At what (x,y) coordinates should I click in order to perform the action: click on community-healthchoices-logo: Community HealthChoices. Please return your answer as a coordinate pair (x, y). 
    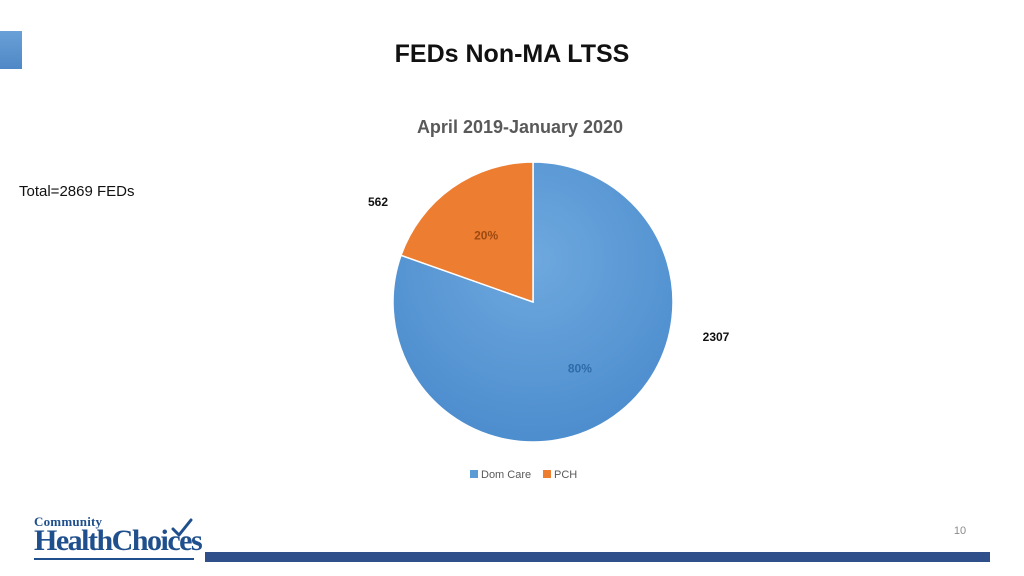
    Looking at the image, I should click on (118, 538).